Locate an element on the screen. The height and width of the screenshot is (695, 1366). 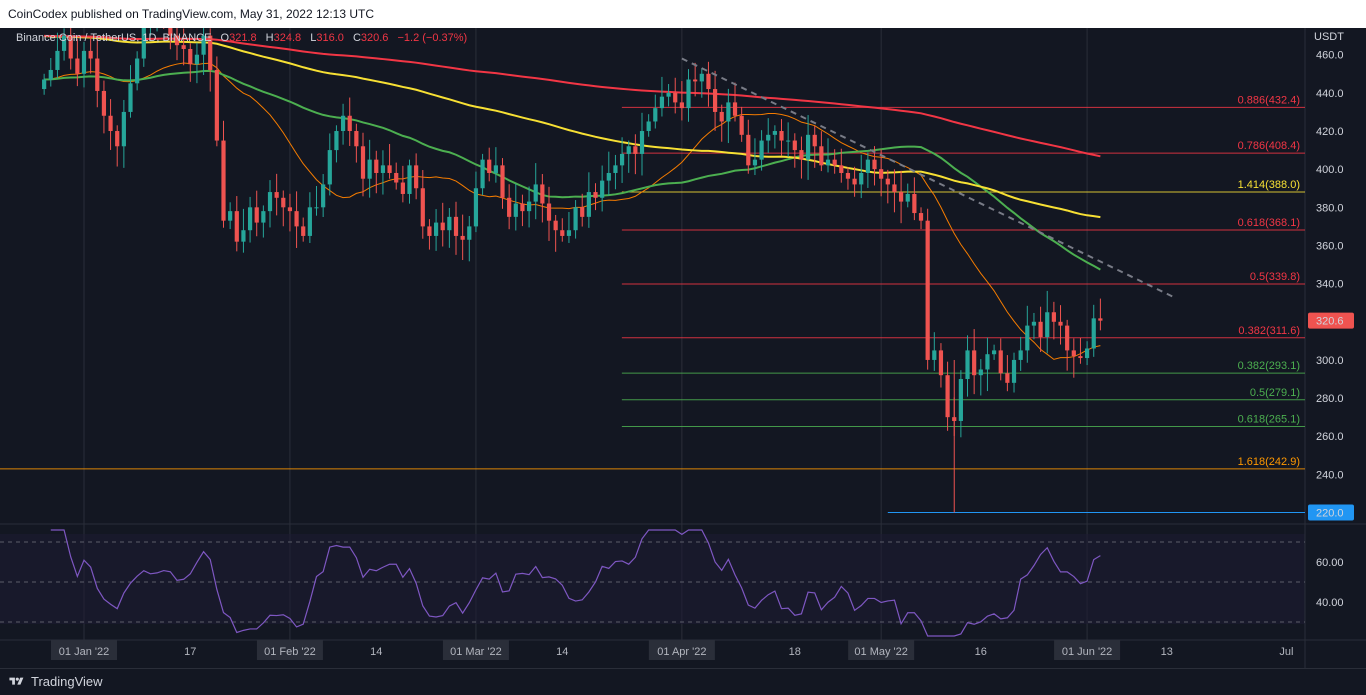
date-tick-label: 01 Jun '22 is located at coordinates (1087, 652).